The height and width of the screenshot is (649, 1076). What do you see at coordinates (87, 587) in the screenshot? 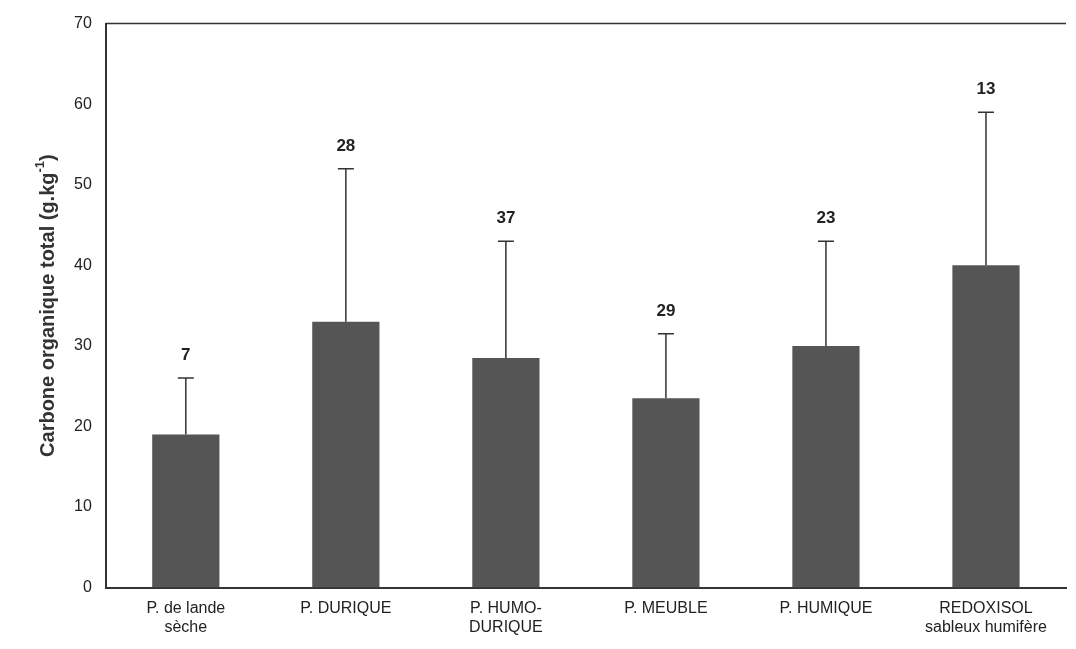
I see `y-tick-label: 0` at bounding box center [87, 587].